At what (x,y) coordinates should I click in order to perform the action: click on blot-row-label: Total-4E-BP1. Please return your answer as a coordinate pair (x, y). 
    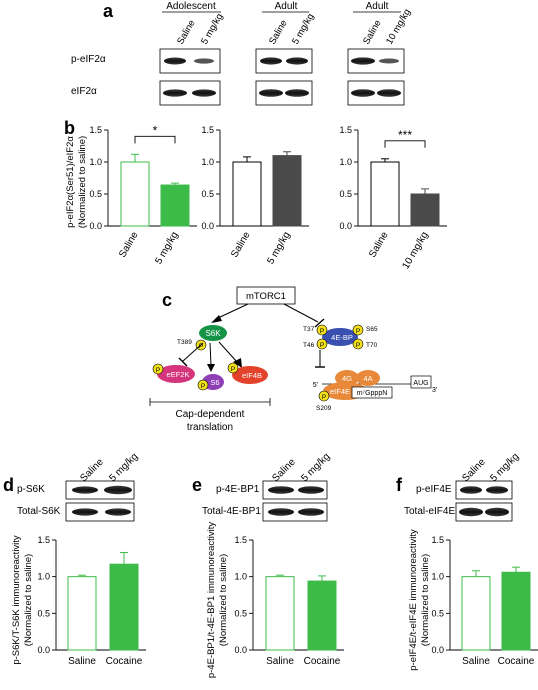
    Looking at the image, I should click on (231, 511).